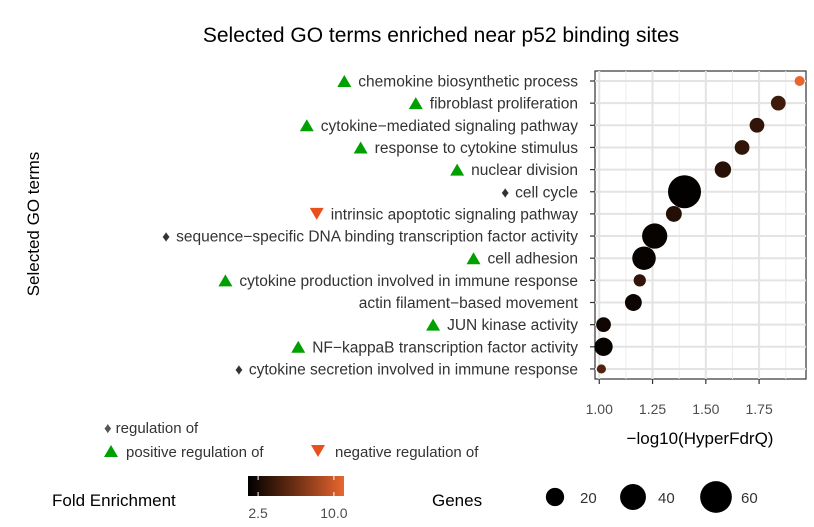 The height and width of the screenshot is (527, 814). I want to click on color-tick-label: 2.5, so click(258, 513).